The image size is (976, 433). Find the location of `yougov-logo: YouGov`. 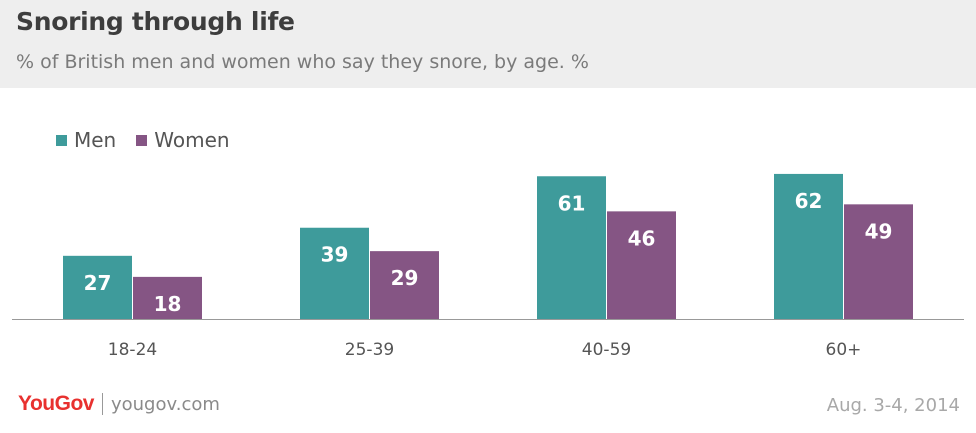

yougov-logo: YouGov is located at coordinates (56, 403).